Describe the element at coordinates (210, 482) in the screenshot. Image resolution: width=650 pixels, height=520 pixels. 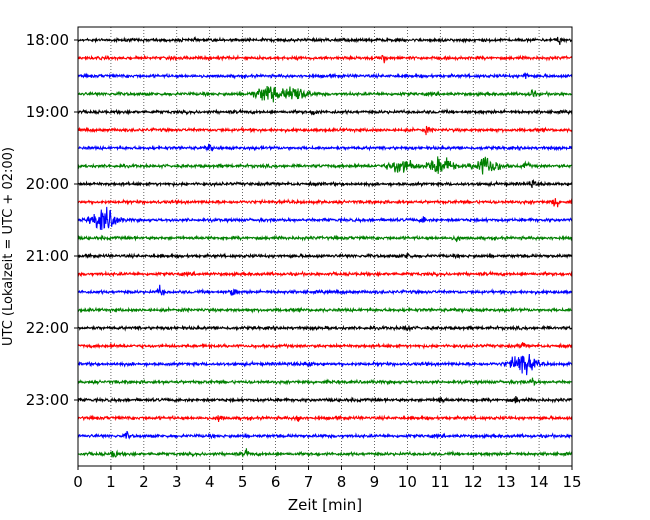
I see `x-tick-label: 4` at that location.